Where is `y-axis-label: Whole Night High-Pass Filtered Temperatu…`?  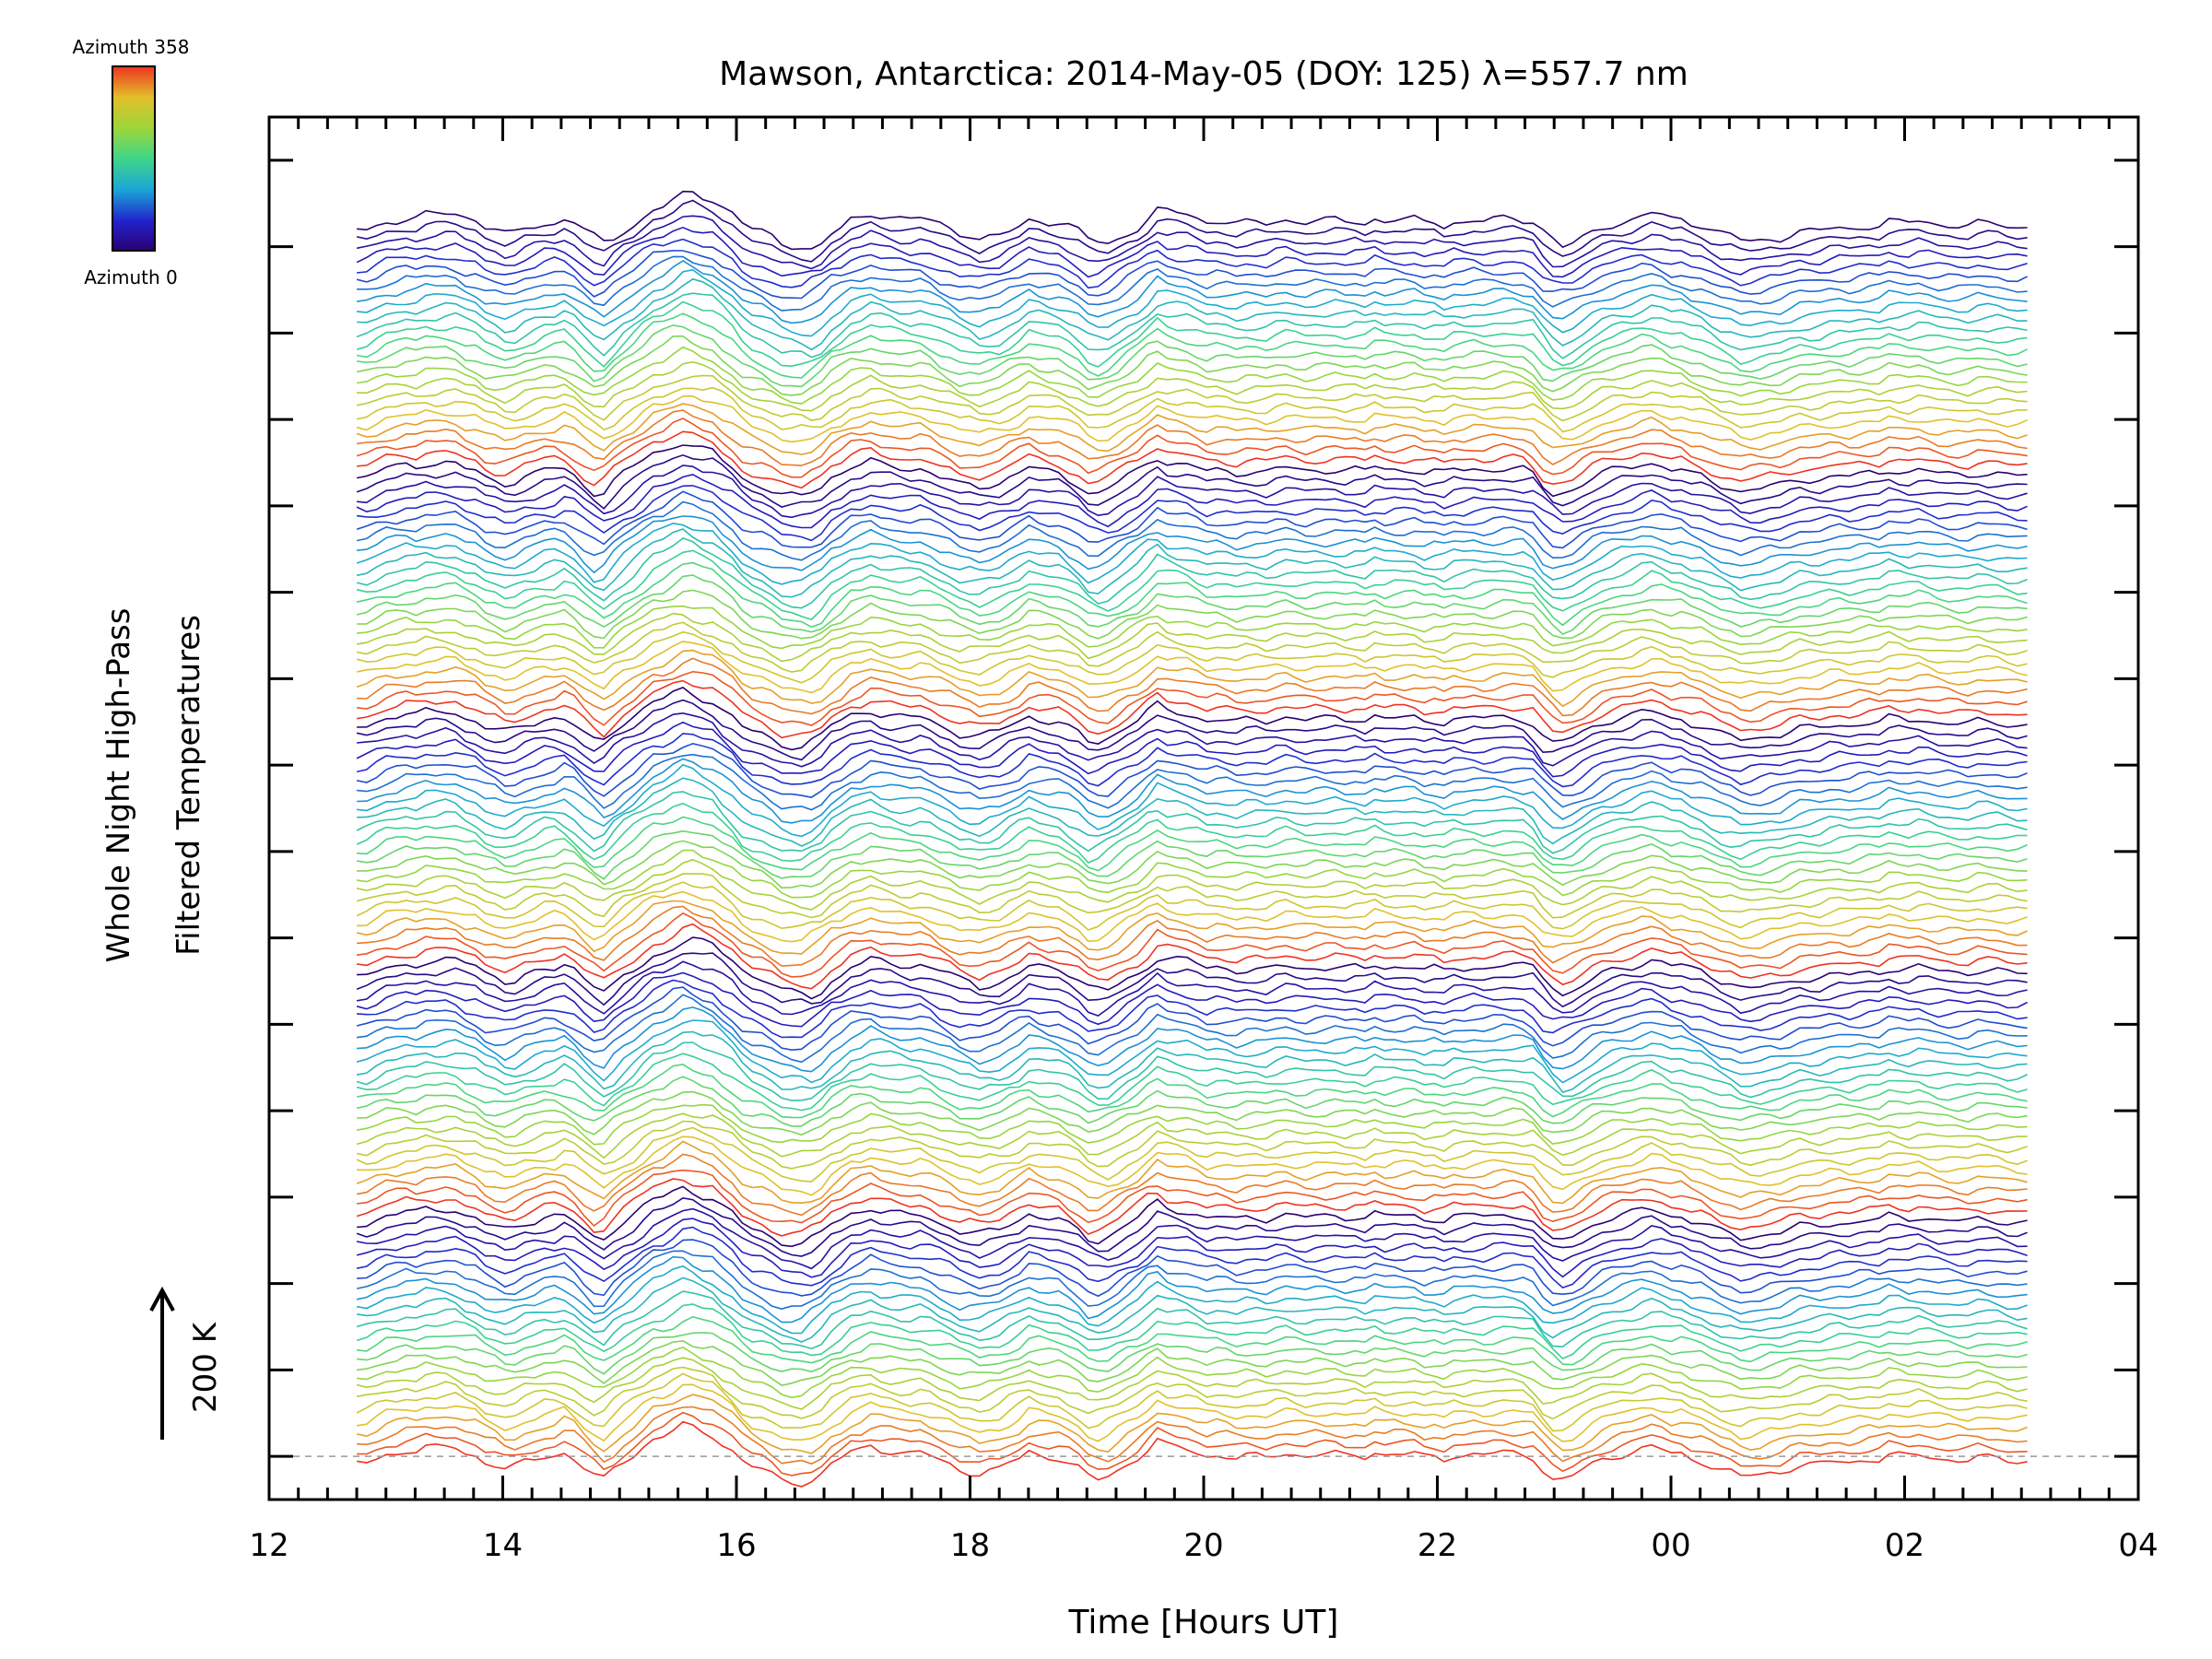
y-axis-label: Whole Night High-Pass Filtered Temperatu… is located at coordinates (153, 785).